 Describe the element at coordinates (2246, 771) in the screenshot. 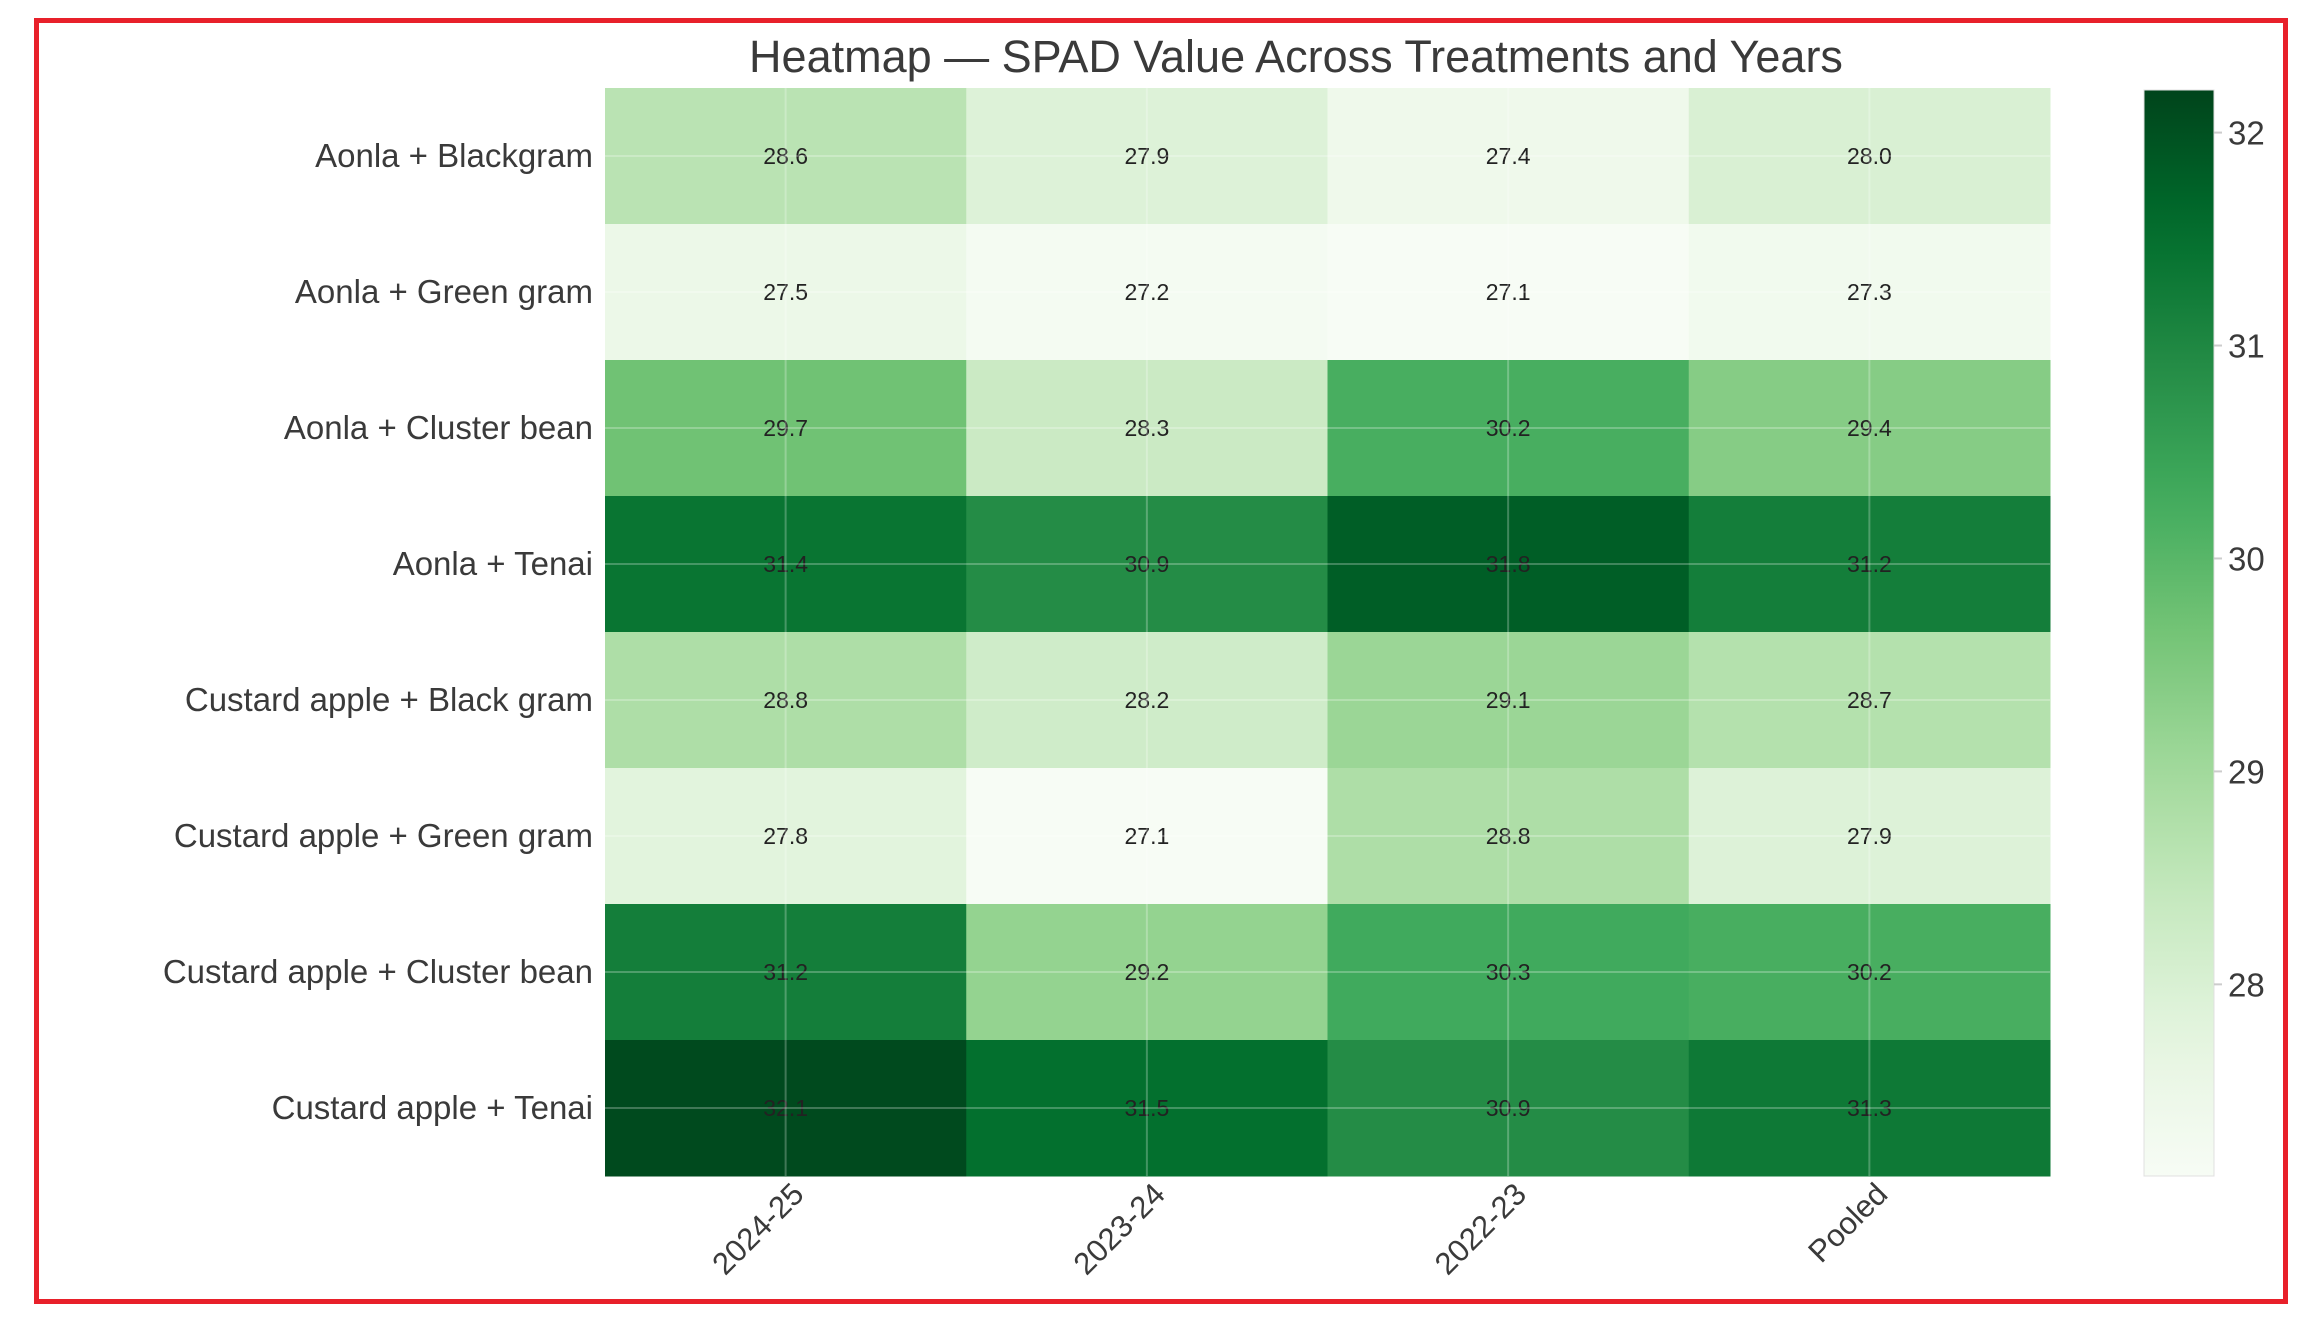

I see `colorbar-tick-label: 29` at that location.